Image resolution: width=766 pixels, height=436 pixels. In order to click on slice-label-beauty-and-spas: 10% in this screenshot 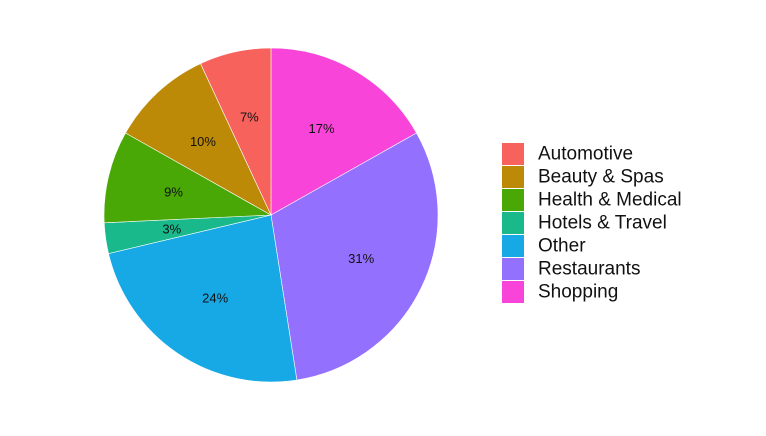, I will do `click(203, 141)`.